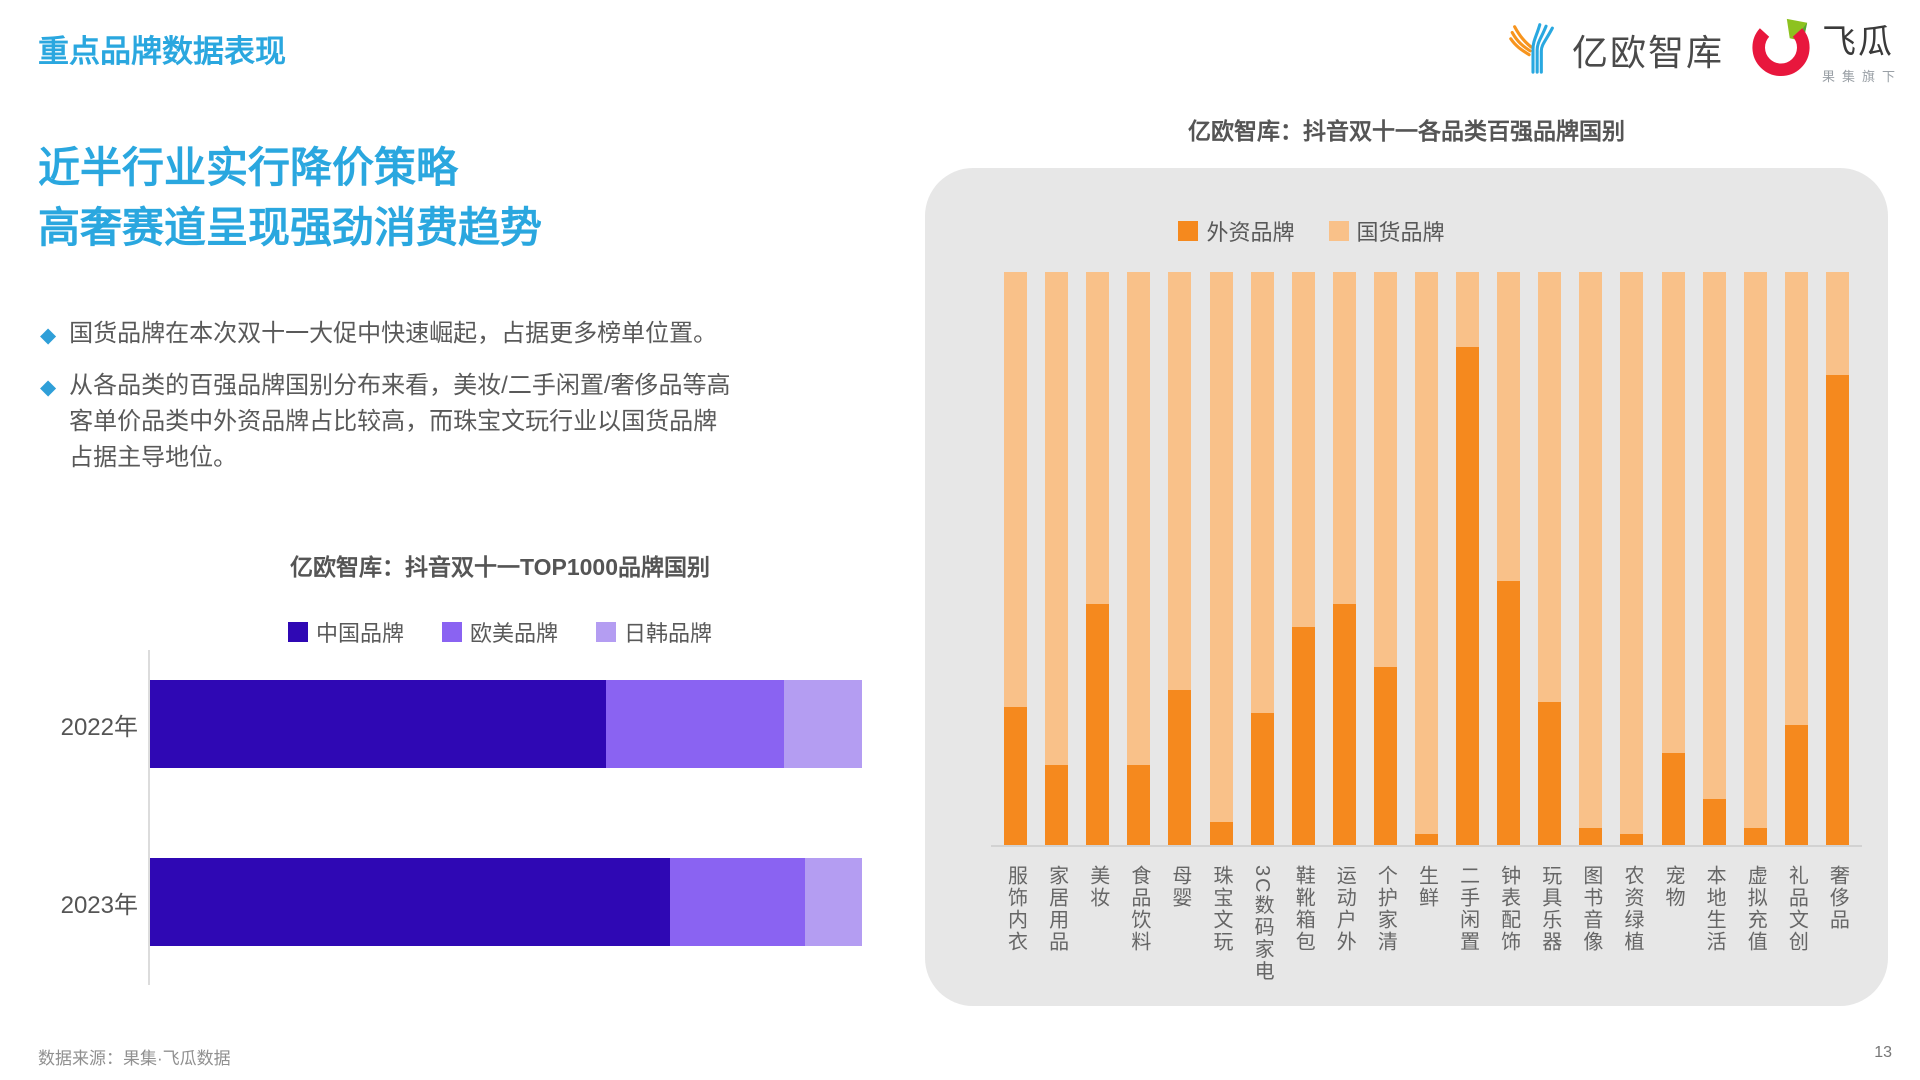 The width and height of the screenshot is (1920, 1080). I want to click on right-chart-category-label: 钟表配饰, so click(1508, 909).